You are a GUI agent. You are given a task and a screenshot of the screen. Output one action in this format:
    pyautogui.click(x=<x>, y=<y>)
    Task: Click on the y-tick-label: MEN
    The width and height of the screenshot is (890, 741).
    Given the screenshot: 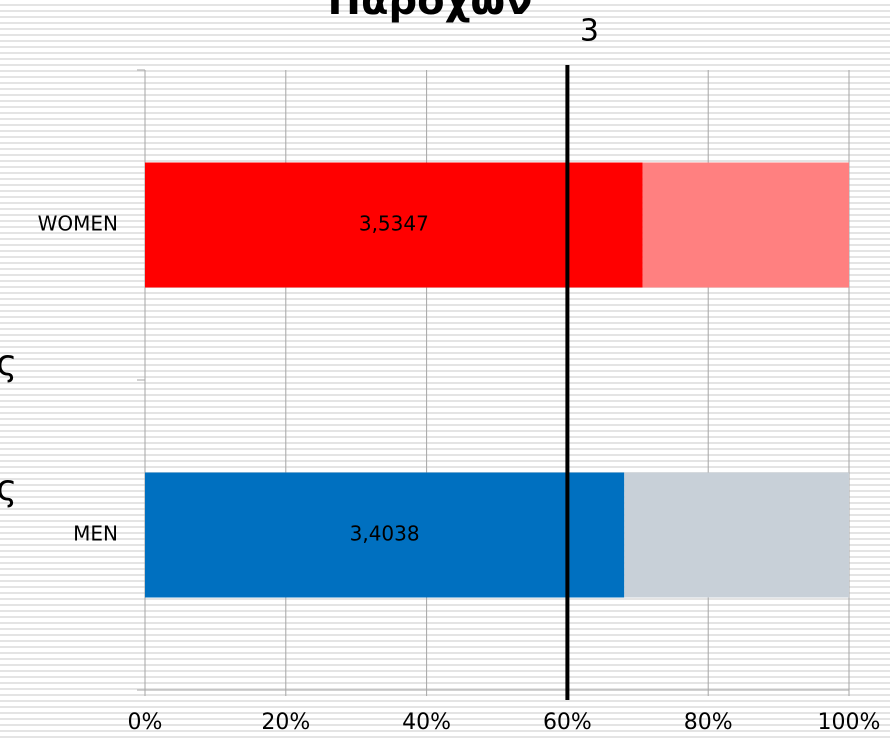 What is the action you would take?
    pyautogui.click(x=95, y=534)
    